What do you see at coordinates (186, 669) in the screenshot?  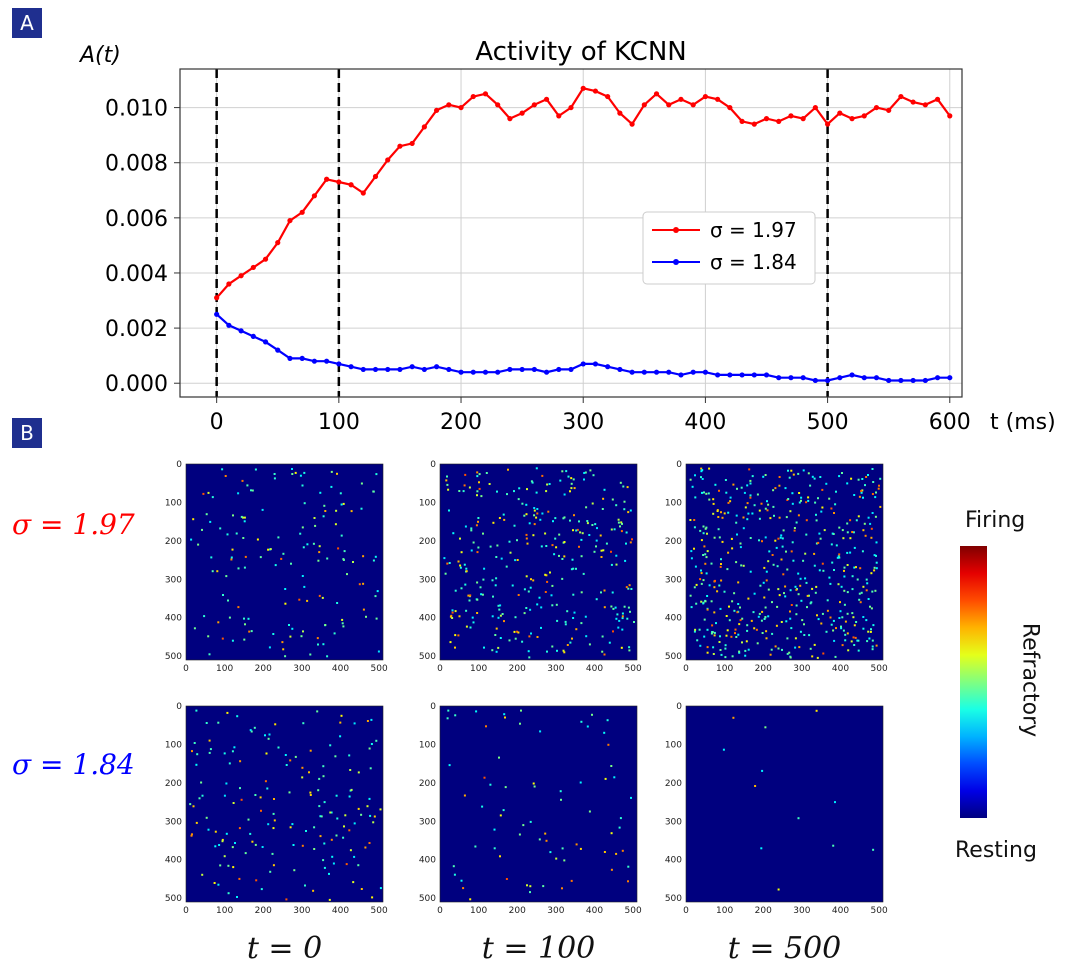 I see `heatmap-x-tick: 0` at bounding box center [186, 669].